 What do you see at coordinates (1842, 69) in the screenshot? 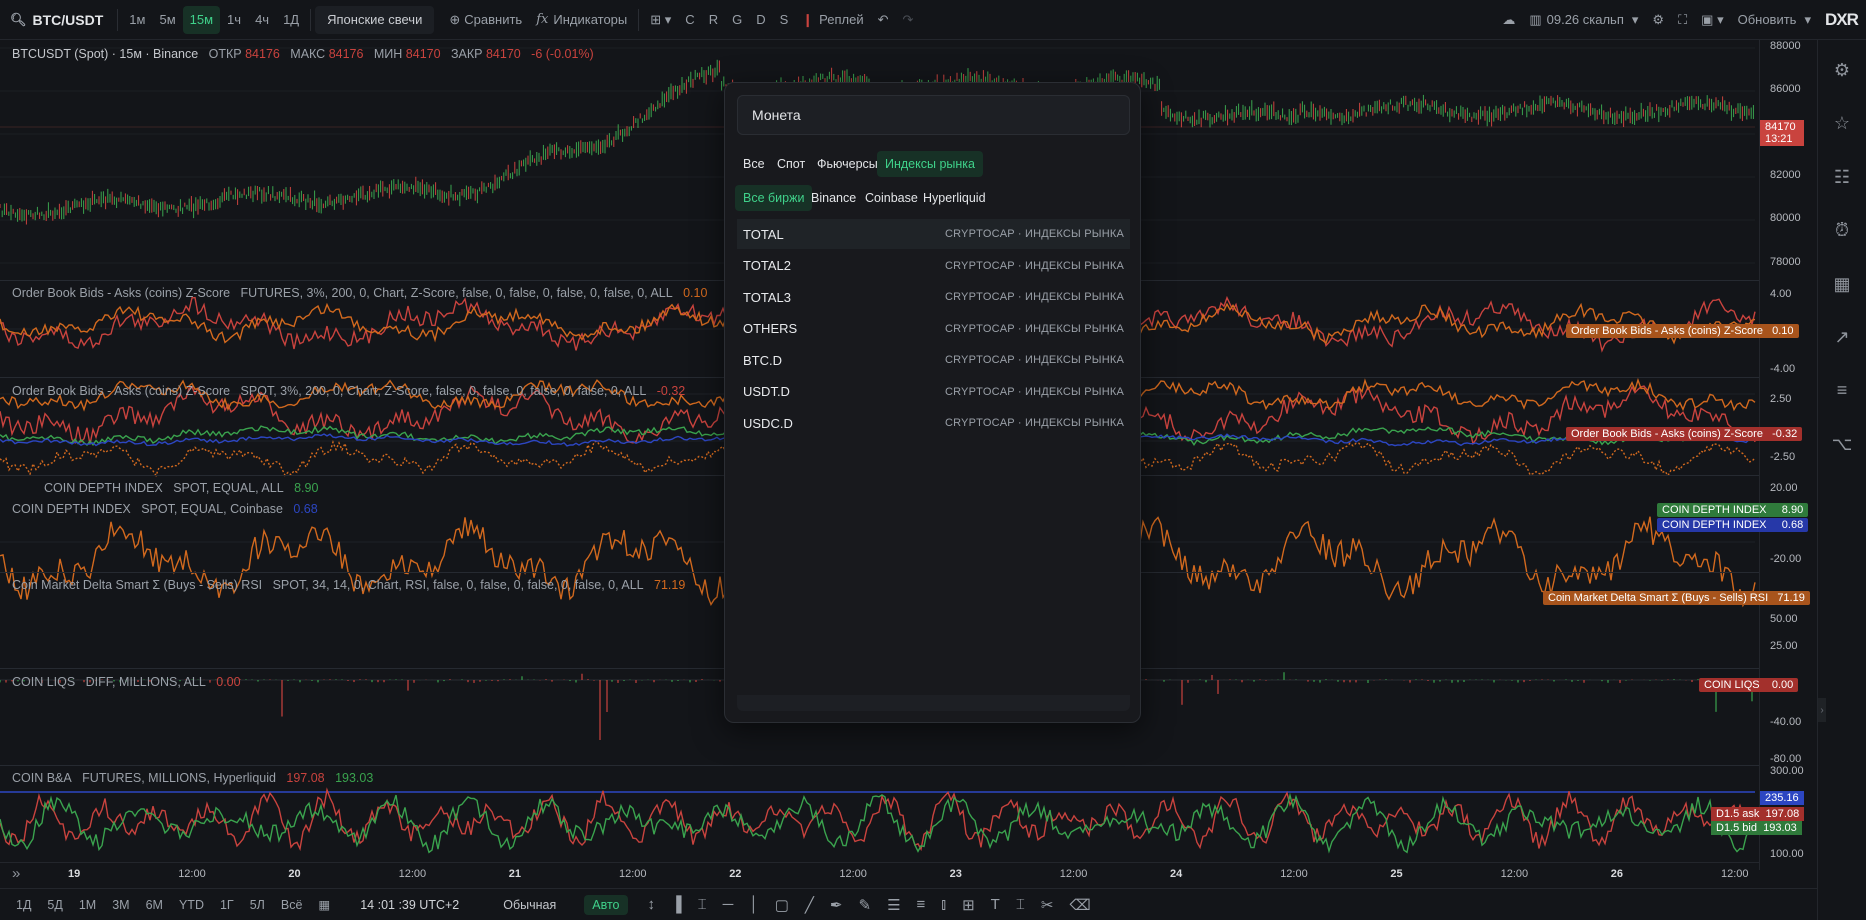
I see `gear-icon: ⚙` at bounding box center [1842, 69].